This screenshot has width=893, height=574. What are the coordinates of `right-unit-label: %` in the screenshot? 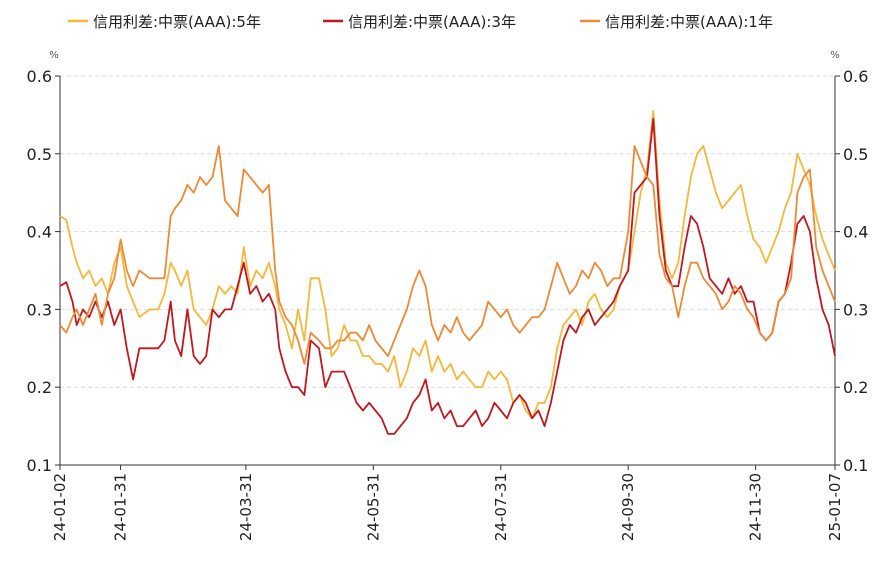 It's located at (835, 55).